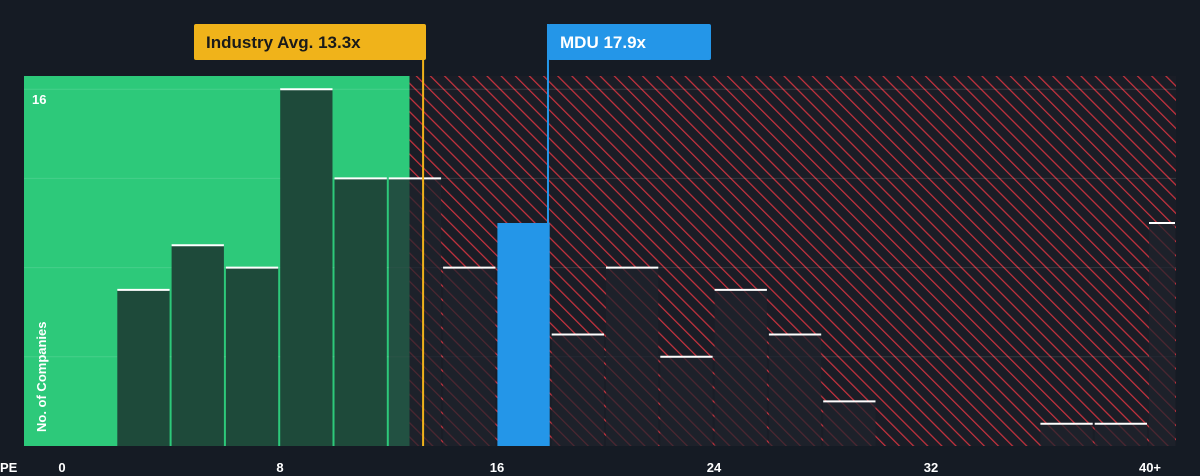 Image resolution: width=1200 pixels, height=476 pixels. Describe the element at coordinates (9, 467) in the screenshot. I see `x-axis-label: PE` at that location.